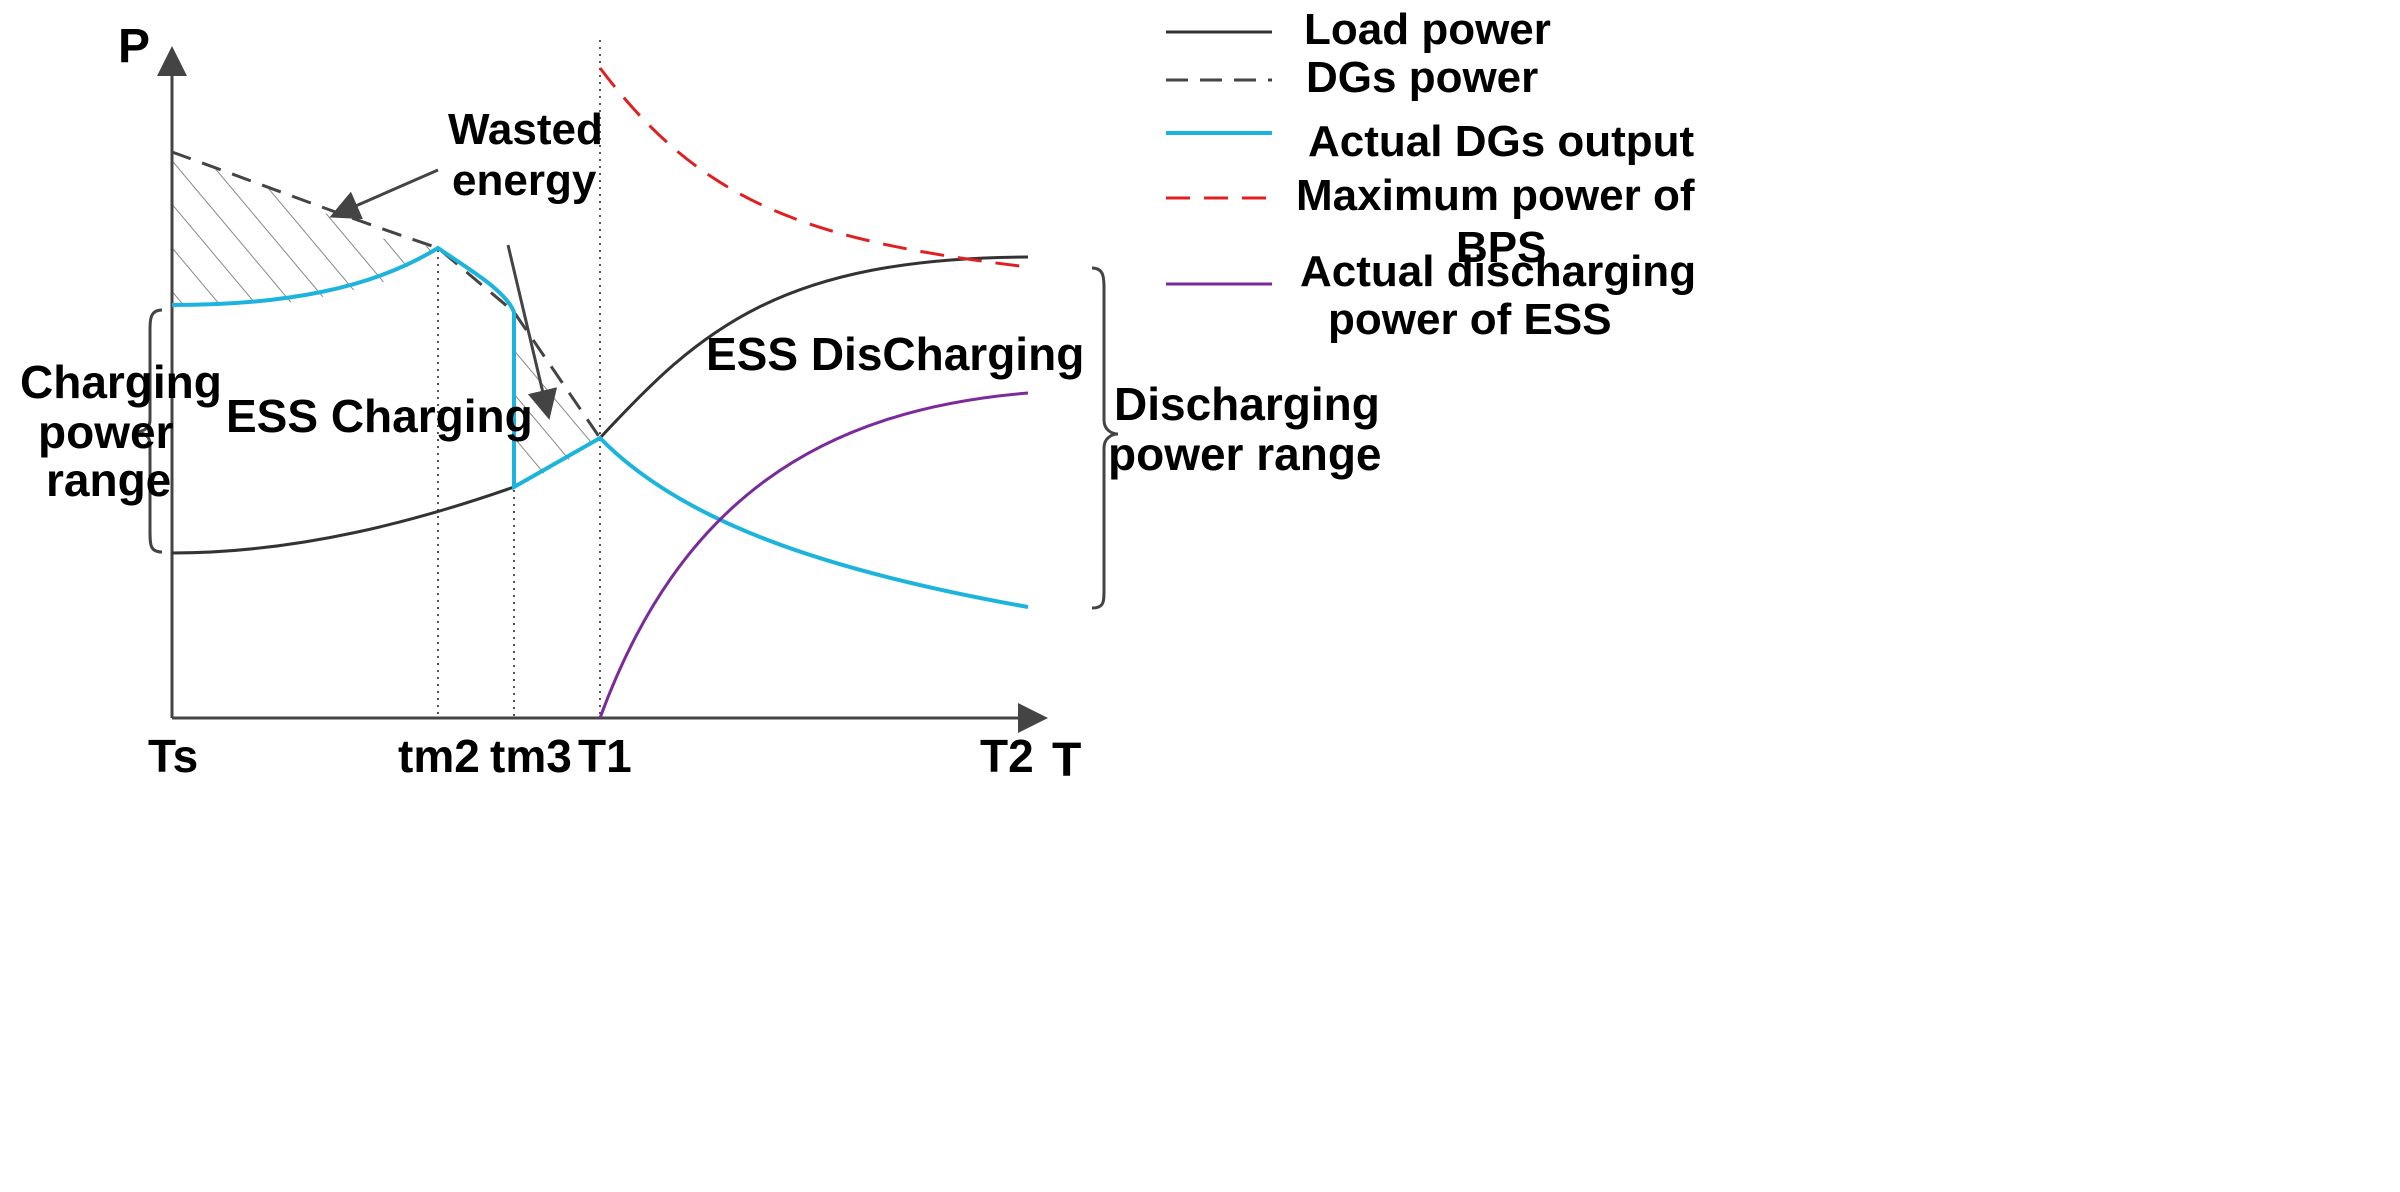 The image size is (2400, 1192). Describe the element at coordinates (813, 555) in the screenshot. I see `ess-discharge-curve` at that location.